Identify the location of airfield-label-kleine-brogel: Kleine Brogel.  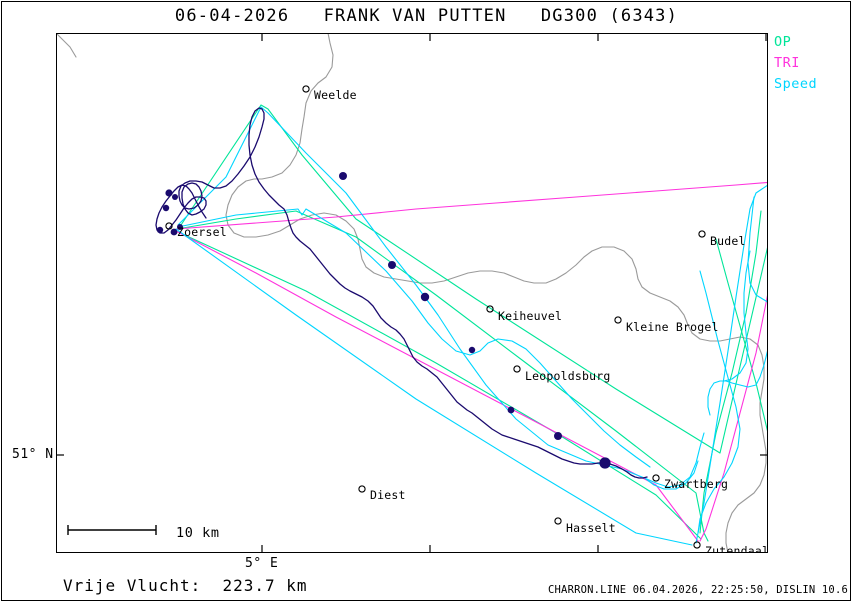
(672, 327).